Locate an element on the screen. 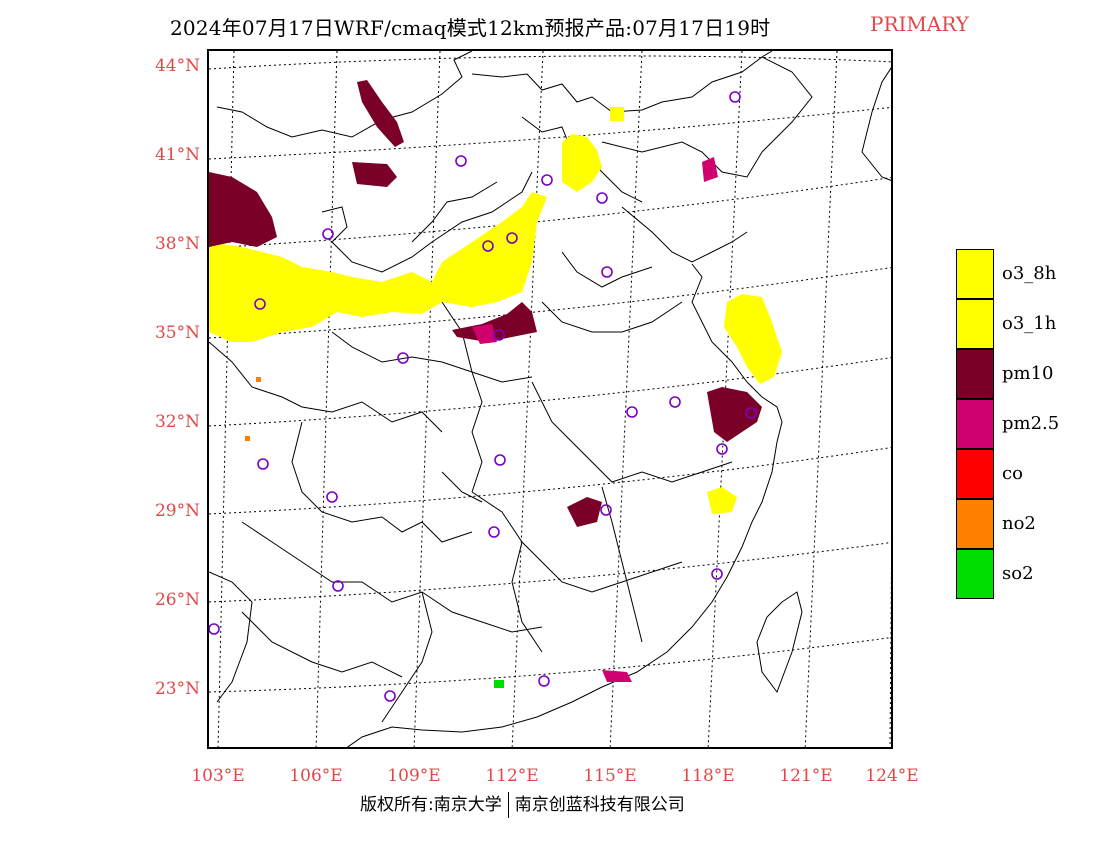 The width and height of the screenshot is (1100, 850). lat-label-26: 26°N is located at coordinates (177, 600).